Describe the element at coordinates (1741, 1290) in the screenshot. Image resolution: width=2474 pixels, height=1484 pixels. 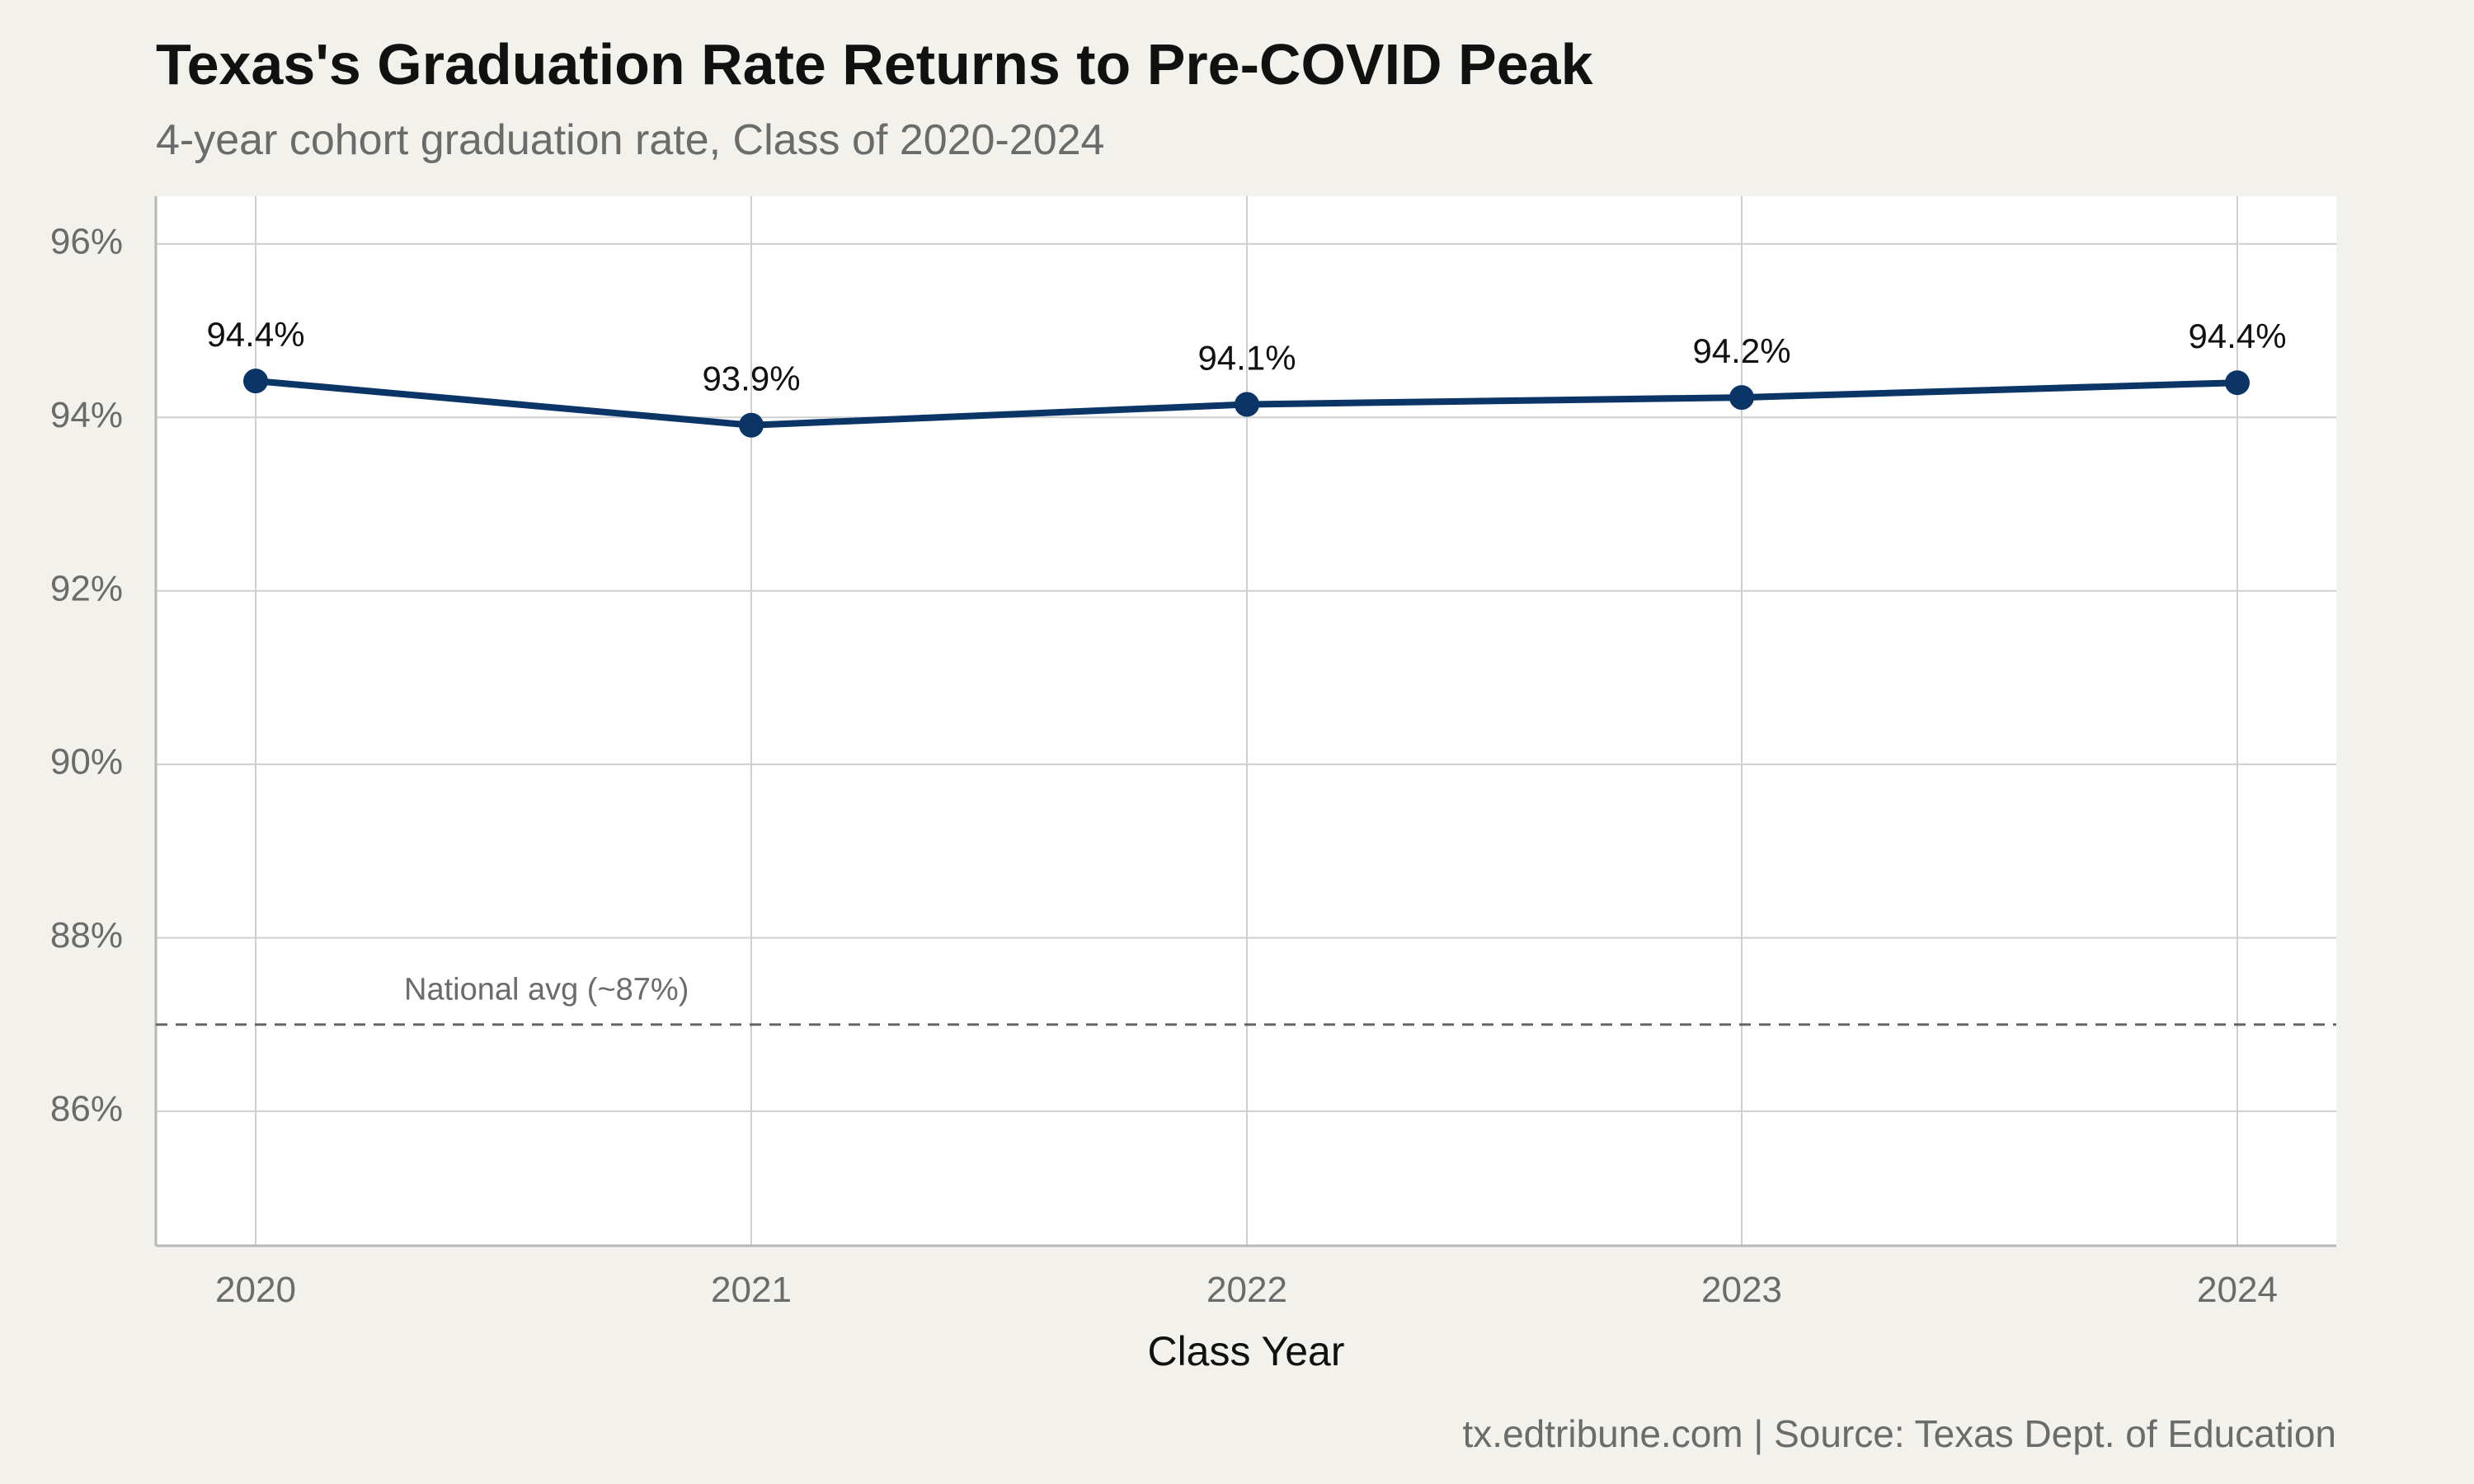
I see `x-tick-label: 2023` at that location.